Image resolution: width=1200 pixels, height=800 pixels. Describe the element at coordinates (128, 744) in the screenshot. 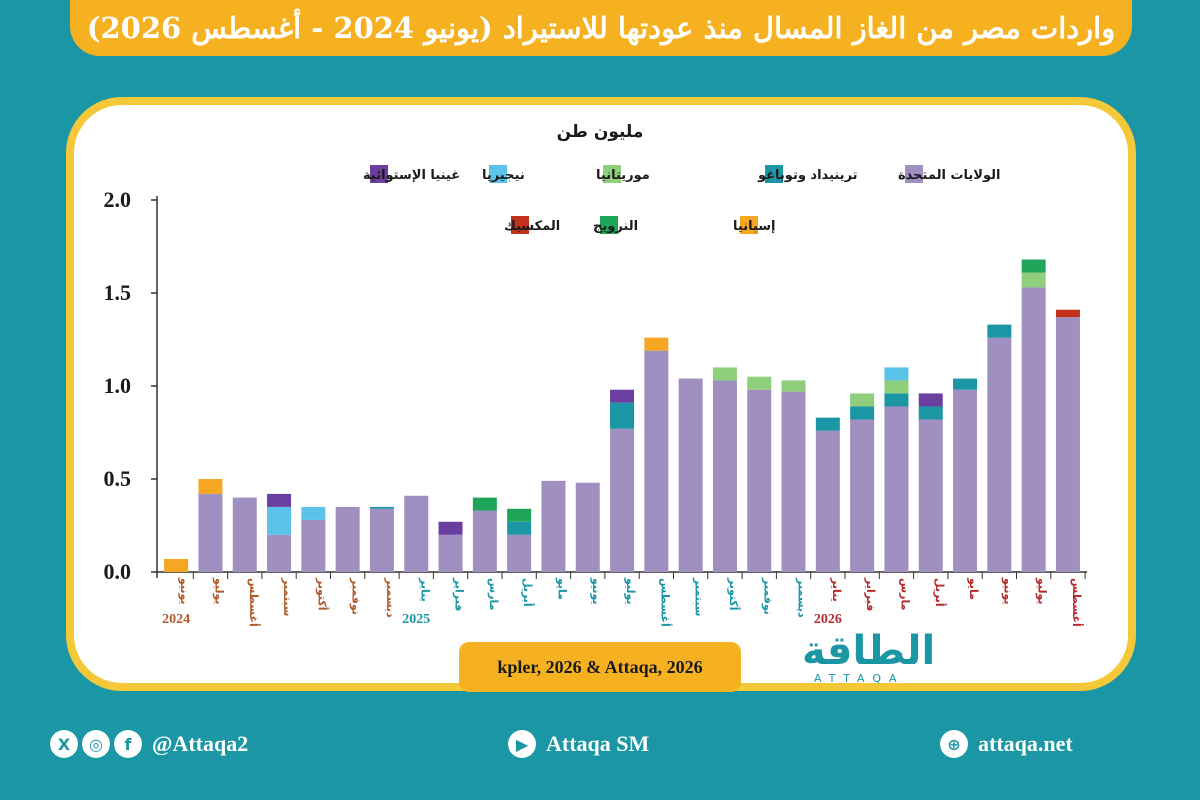

I see `facebook-icon: f` at that location.